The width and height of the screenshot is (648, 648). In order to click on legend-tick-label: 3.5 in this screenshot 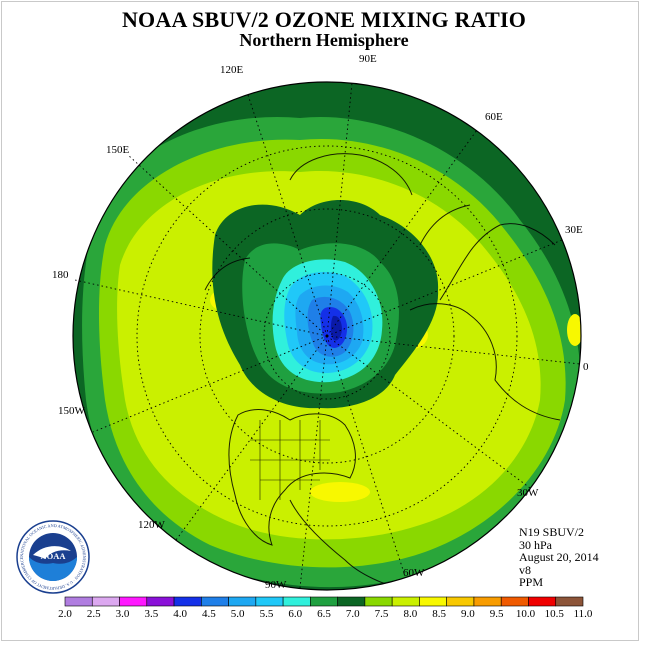, I will do `click(151, 614)`.